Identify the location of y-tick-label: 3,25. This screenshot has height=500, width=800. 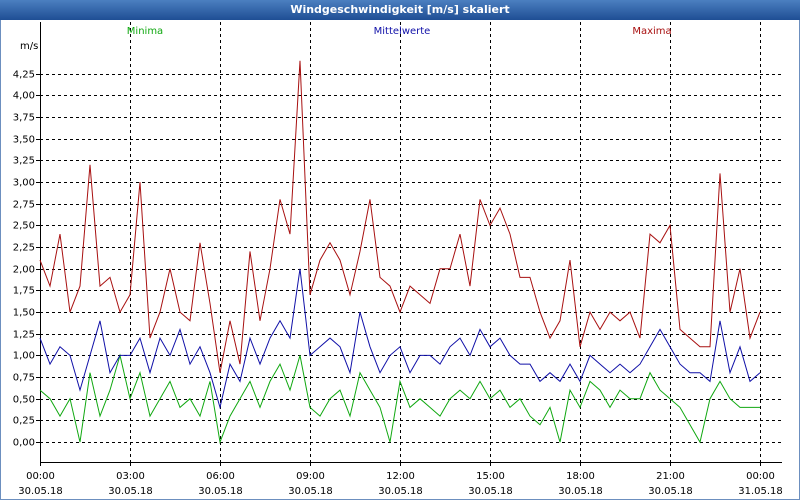
(24, 161).